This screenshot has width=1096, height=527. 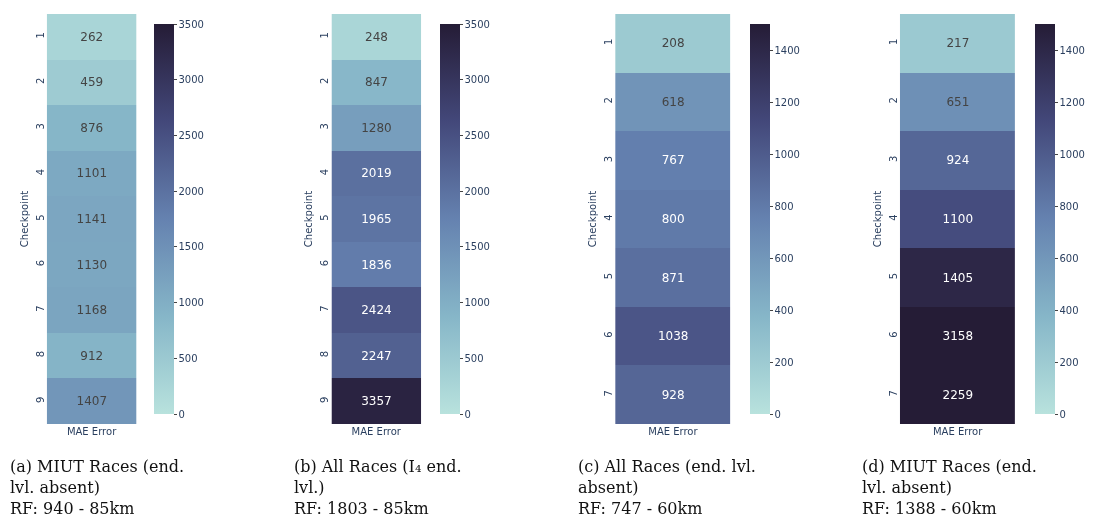 I want to click on y-tick-label: 8, so click(x=325, y=354).